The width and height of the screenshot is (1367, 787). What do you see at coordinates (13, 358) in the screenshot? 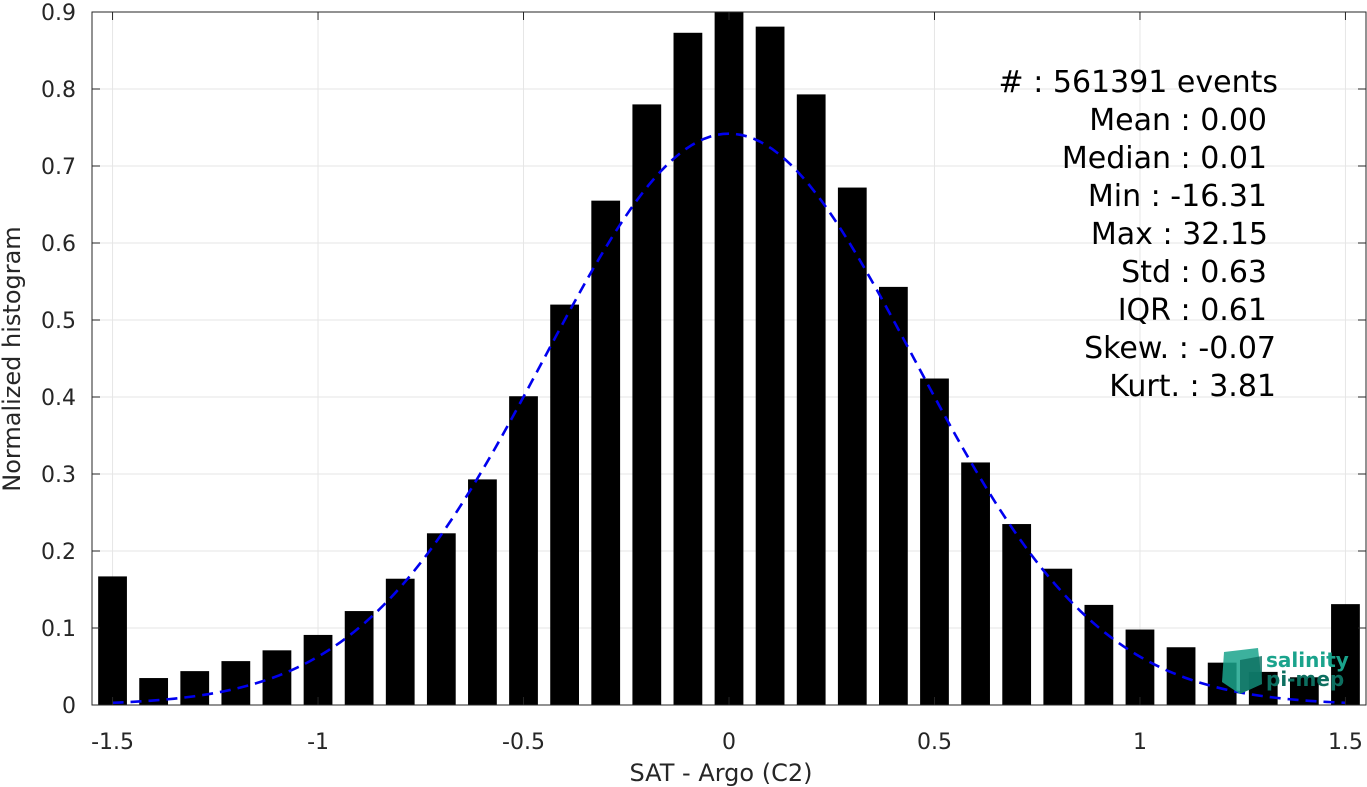
I see `y-axis-label: Normalized histogram` at bounding box center [13, 358].